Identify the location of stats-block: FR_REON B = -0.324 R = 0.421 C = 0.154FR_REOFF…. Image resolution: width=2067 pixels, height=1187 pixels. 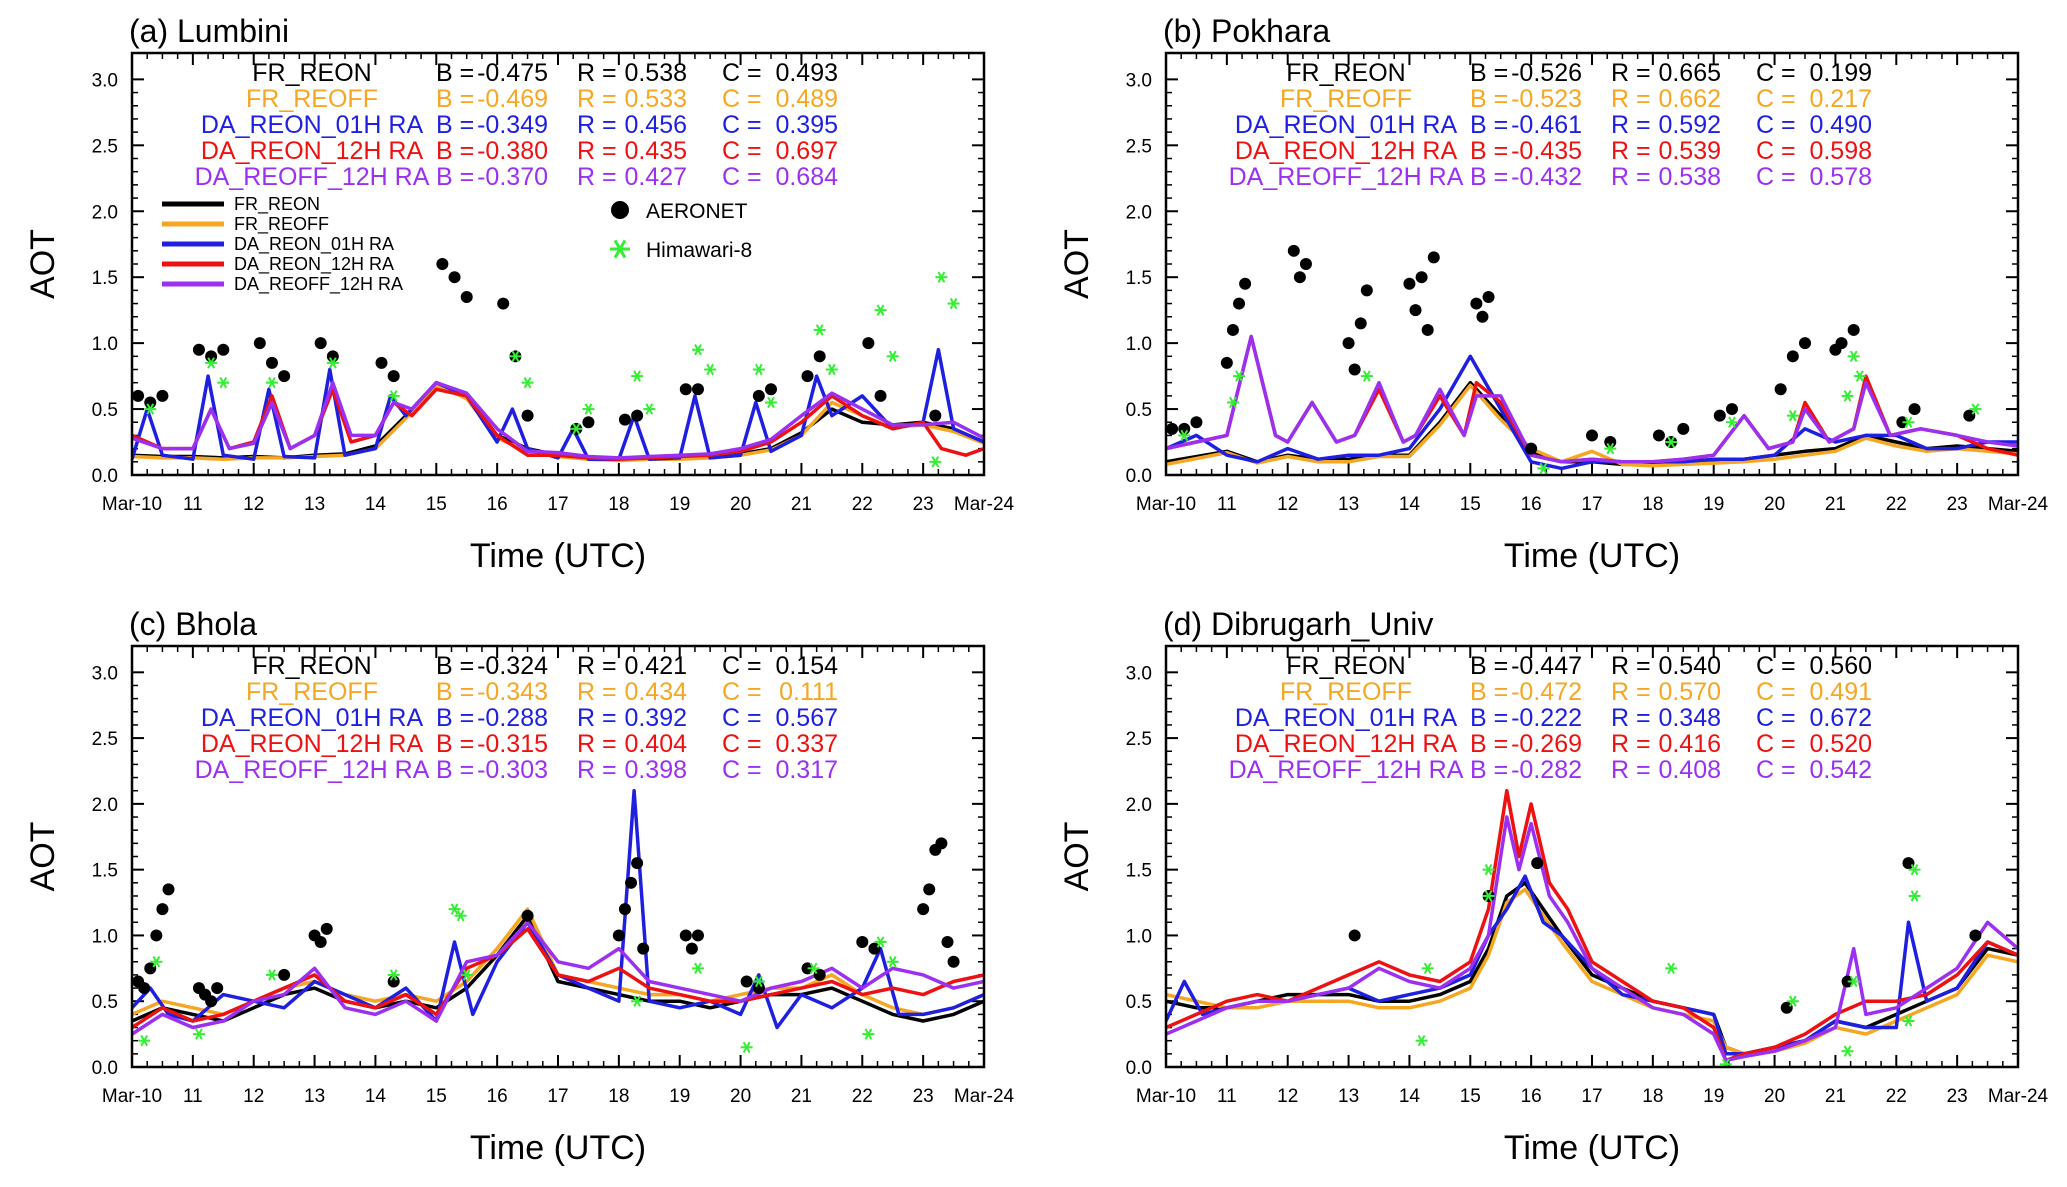
(516, 718).